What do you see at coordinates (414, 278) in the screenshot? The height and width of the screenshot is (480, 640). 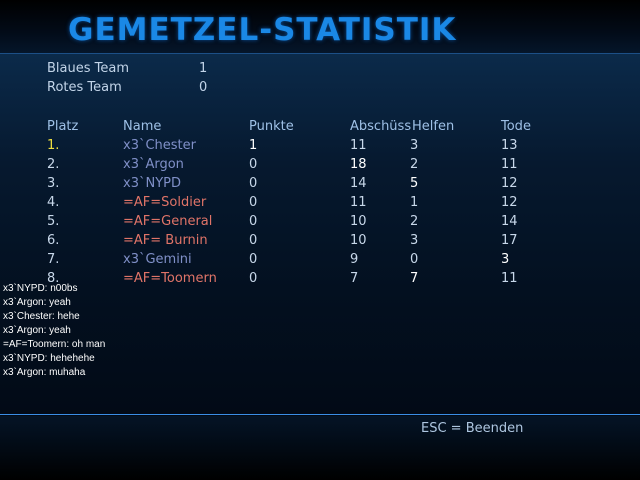 I see `player-assists: 7` at bounding box center [414, 278].